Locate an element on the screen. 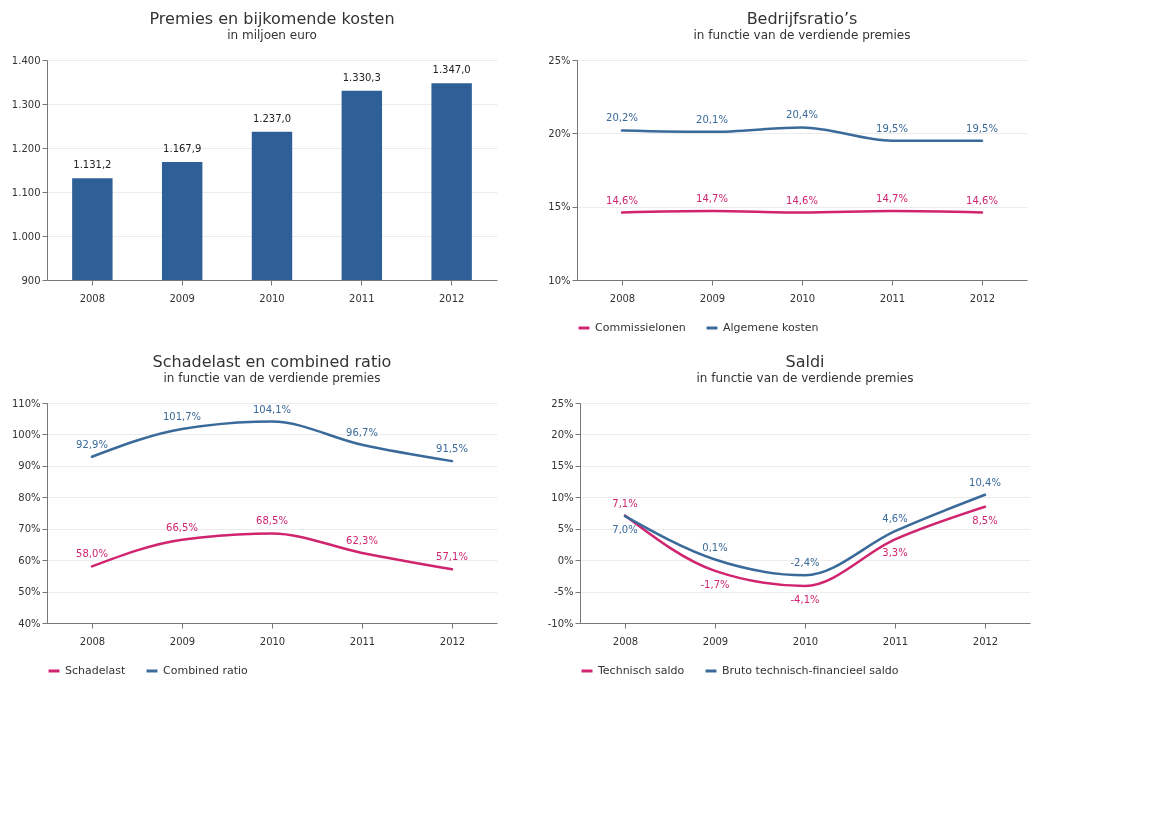 This screenshot has height=830, width=1169. legend-label: Bruto technisch-financieel saldo is located at coordinates (810, 670).